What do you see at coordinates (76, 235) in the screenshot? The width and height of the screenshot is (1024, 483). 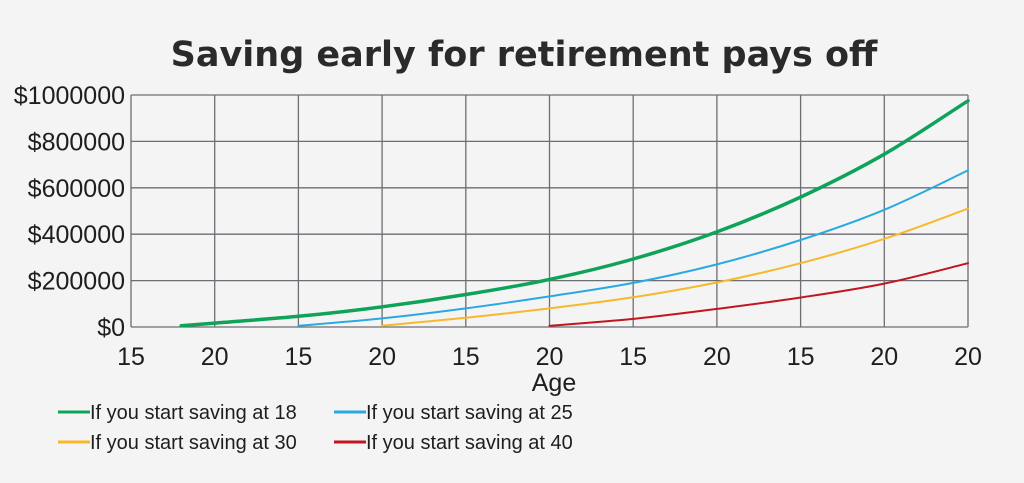 I see `y-tick-label: $400000` at bounding box center [76, 235].